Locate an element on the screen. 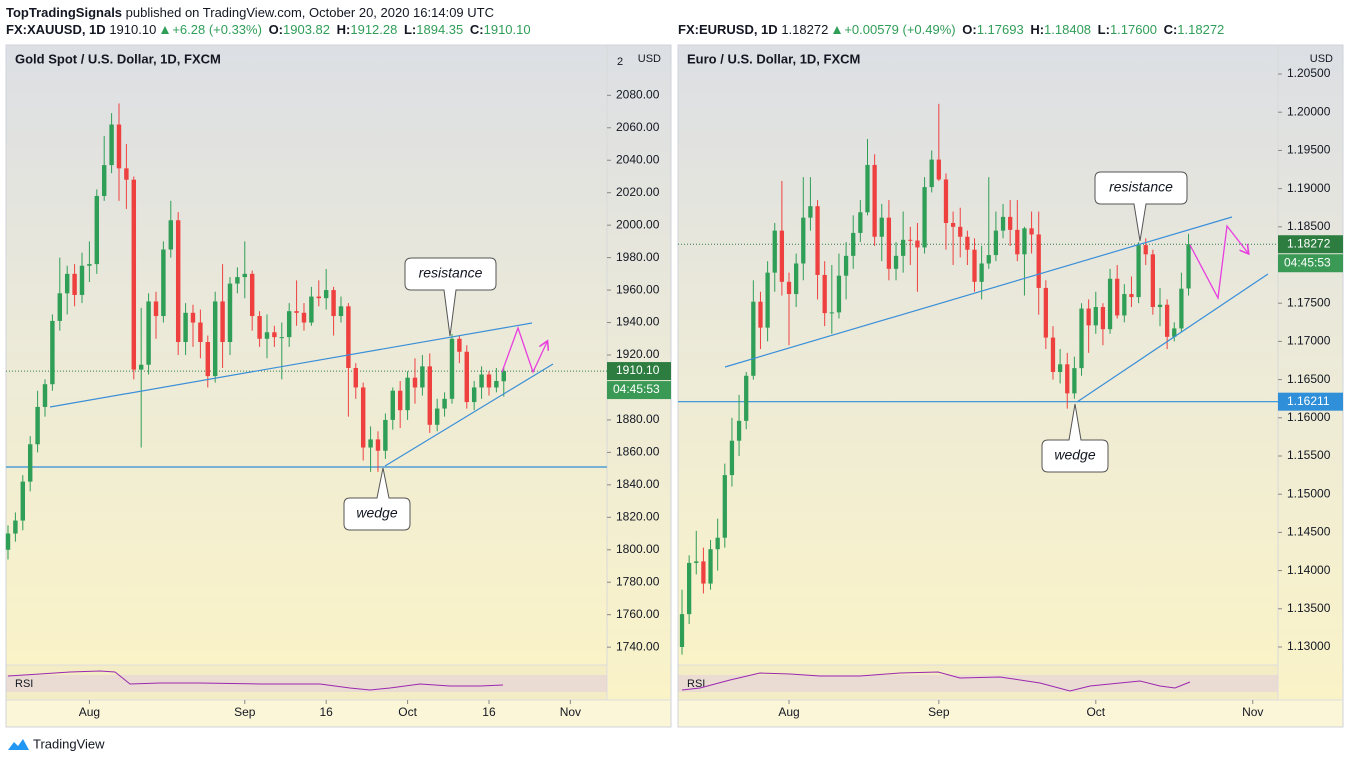 The height and width of the screenshot is (763, 1350). field-value: 1.17693 is located at coordinates (1000, 29).